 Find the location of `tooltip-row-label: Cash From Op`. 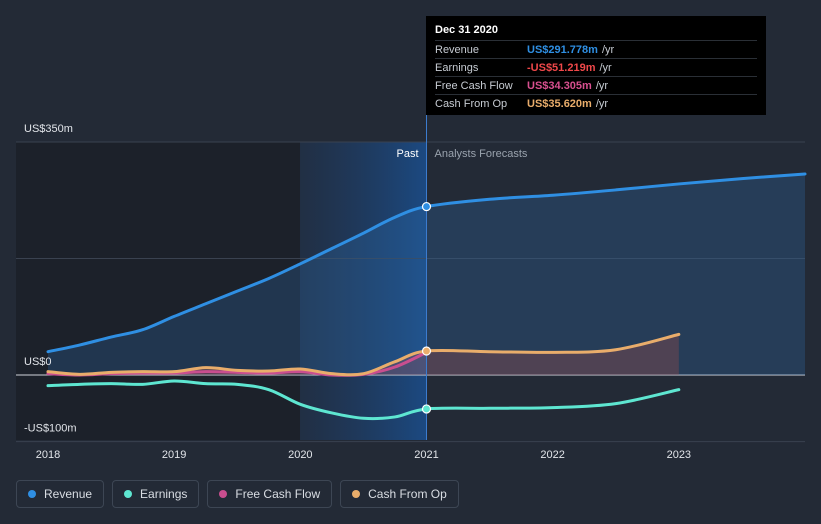

tooltip-row-label: Cash From Op is located at coordinates (471, 103).